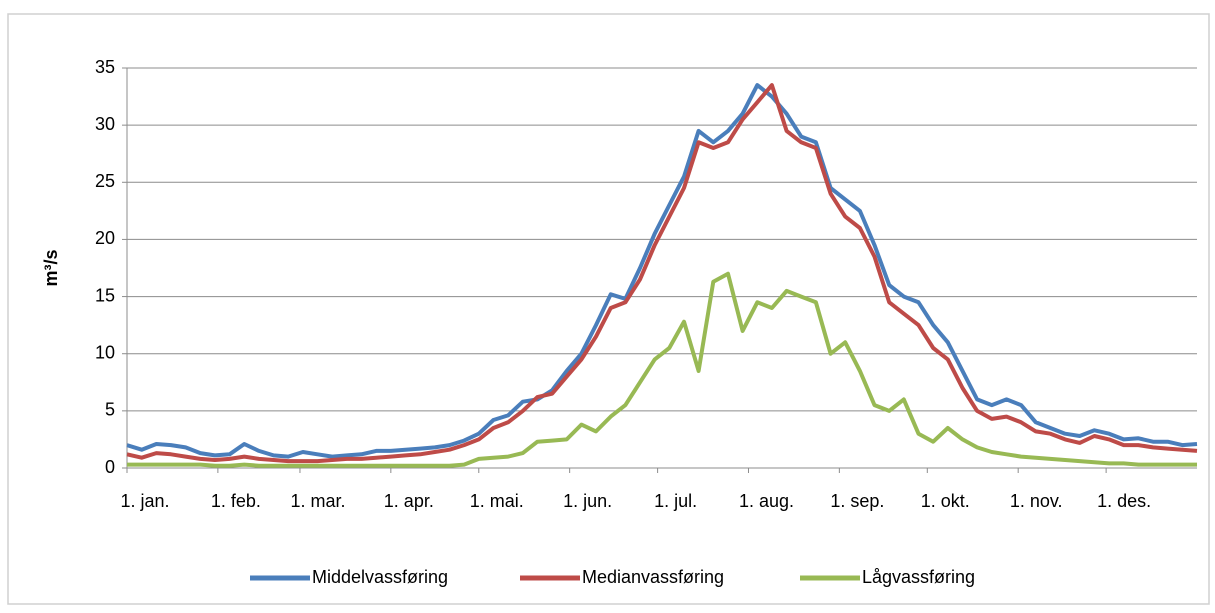 This screenshot has height=613, width=1215. I want to click on x-tick-label: 1. mai., so click(497, 501).